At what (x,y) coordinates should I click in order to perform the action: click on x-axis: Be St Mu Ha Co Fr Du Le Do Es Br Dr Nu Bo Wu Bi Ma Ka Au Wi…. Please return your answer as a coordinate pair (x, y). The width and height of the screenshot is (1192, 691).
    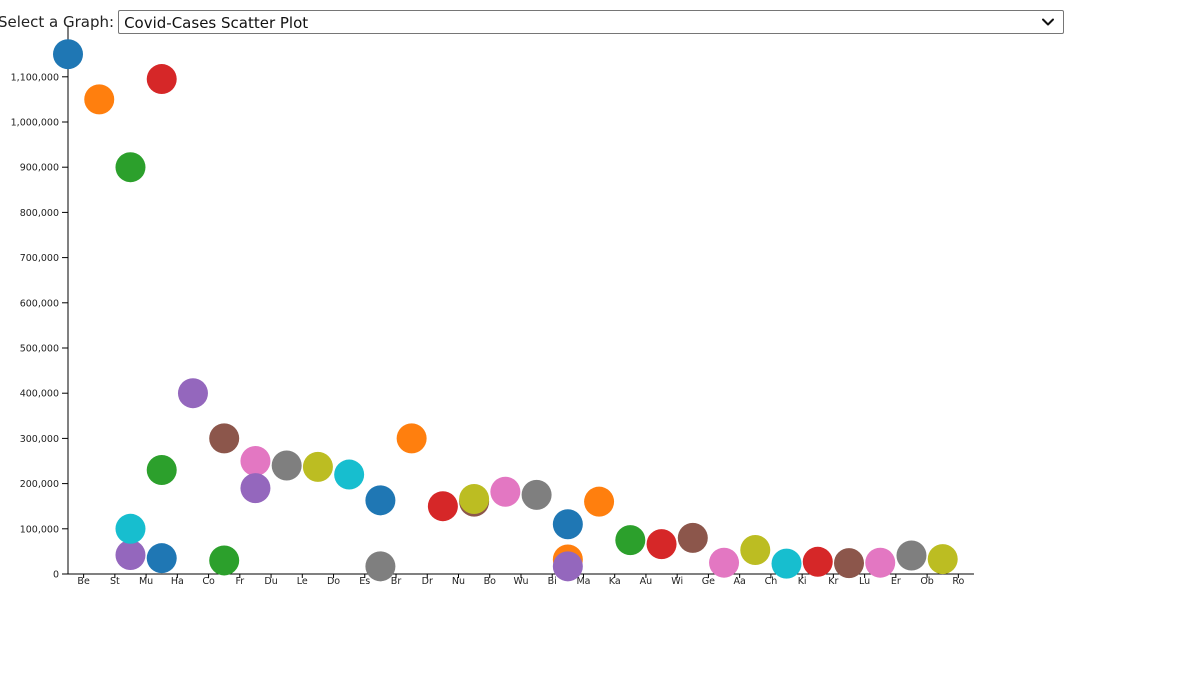
    Looking at the image, I should click on (521, 580).